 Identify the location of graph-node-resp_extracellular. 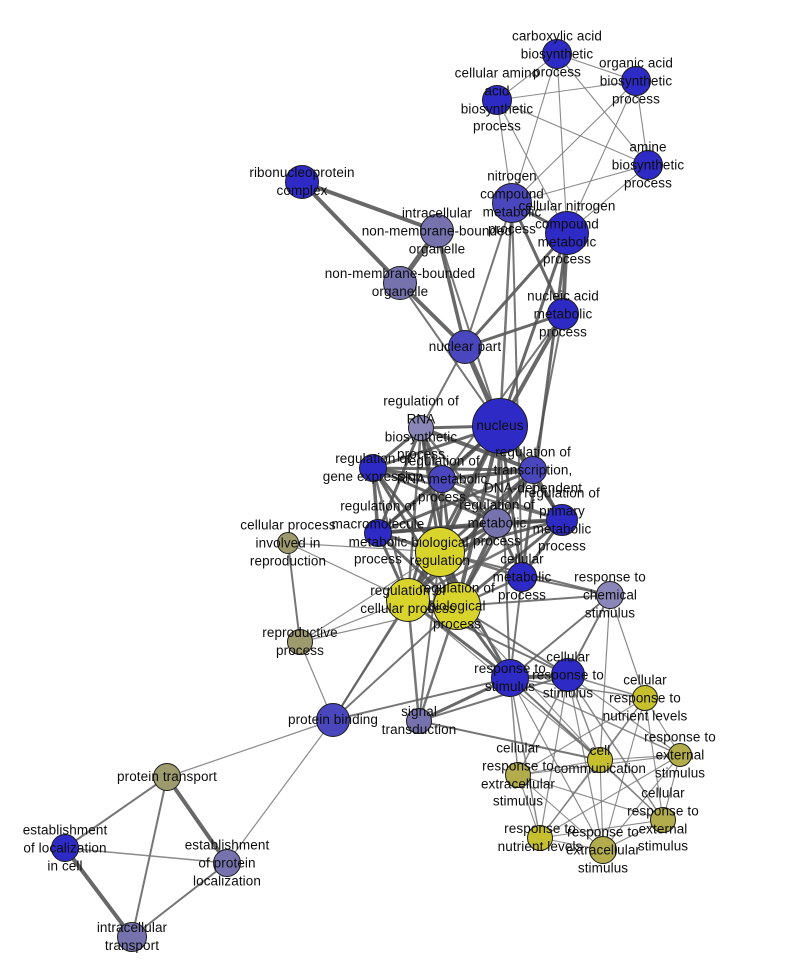
(603, 850).